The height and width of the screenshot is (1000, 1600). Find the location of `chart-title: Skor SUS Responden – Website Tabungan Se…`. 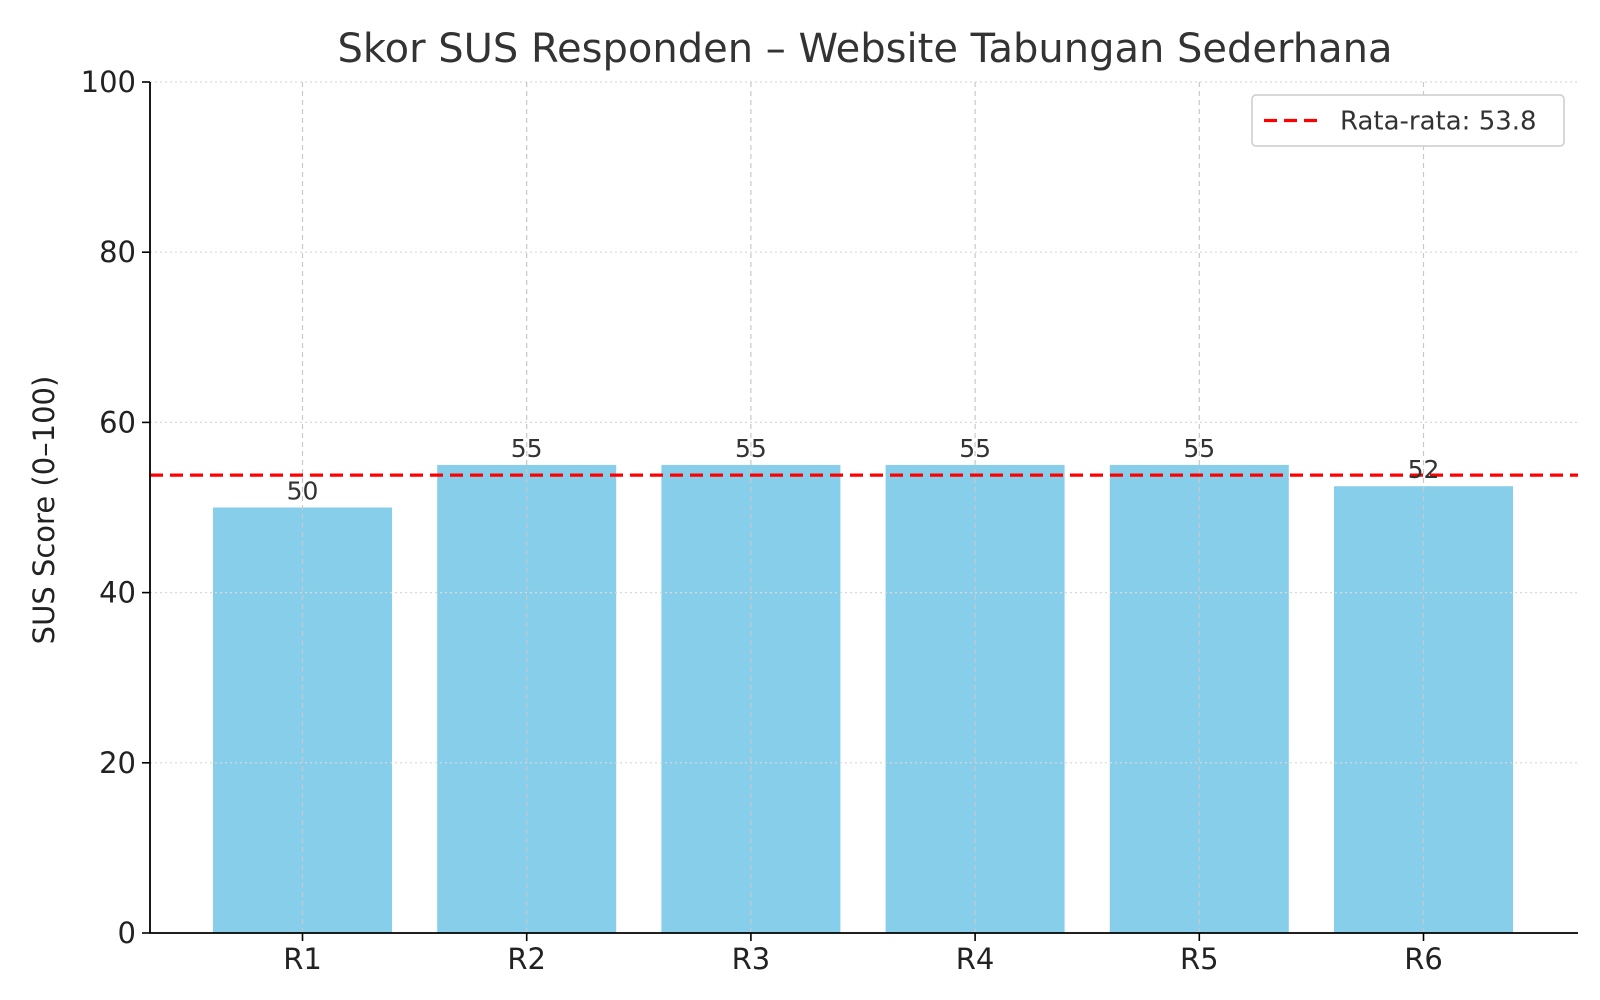

chart-title: Skor SUS Responden – Website Tabungan Se… is located at coordinates (865, 49).